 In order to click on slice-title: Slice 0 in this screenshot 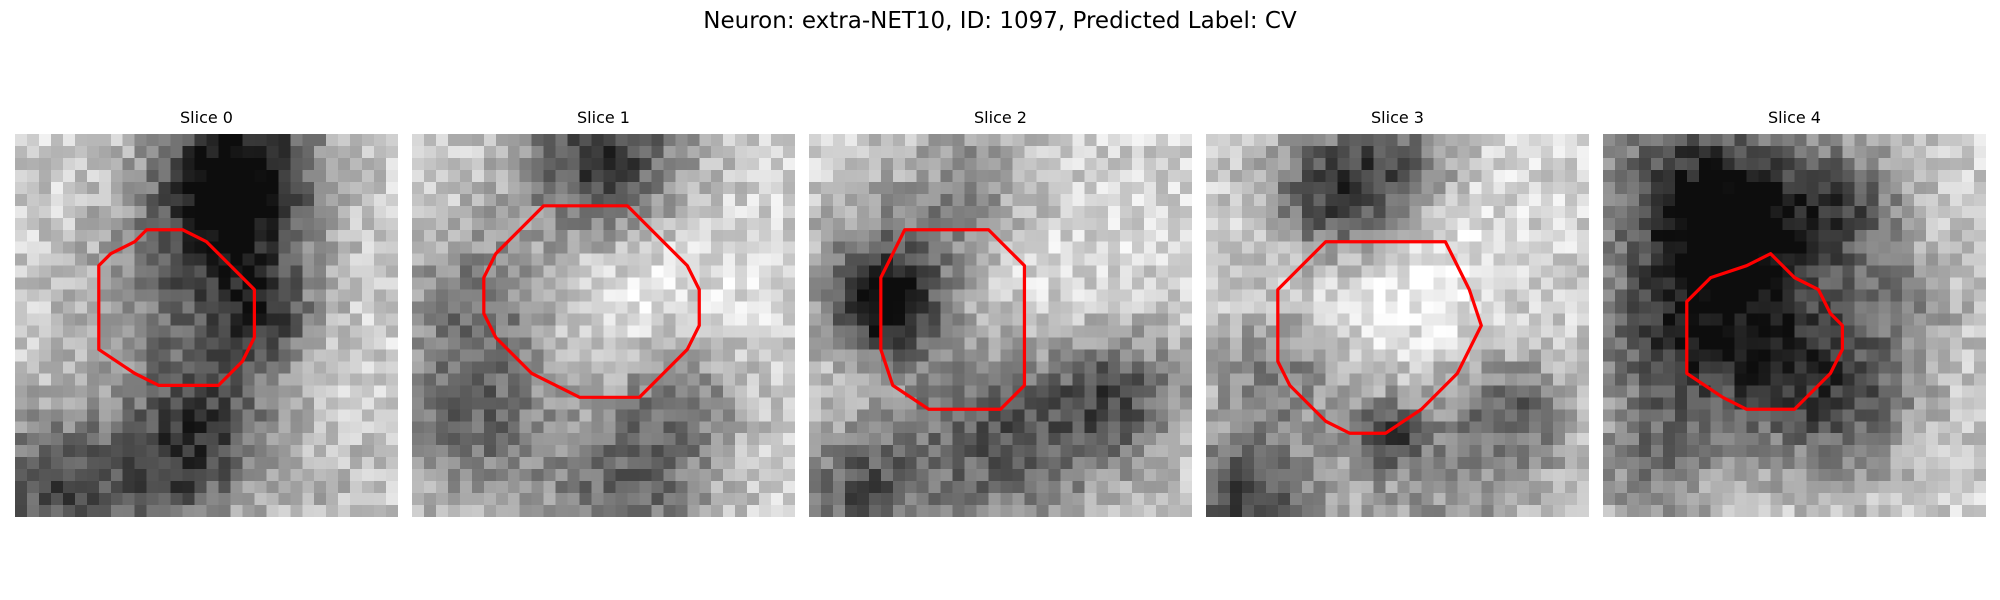, I will do `click(206, 117)`.